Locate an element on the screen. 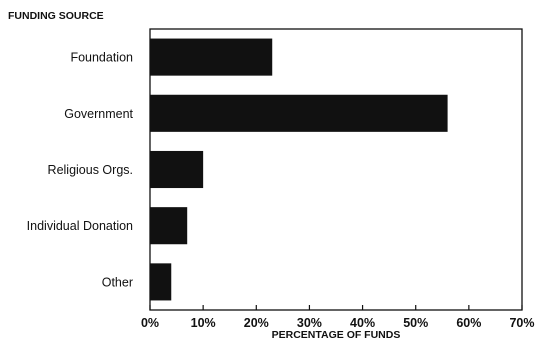 Image resolution: width=542 pixels, height=342 pixels. bar-foundation is located at coordinates (211, 57).